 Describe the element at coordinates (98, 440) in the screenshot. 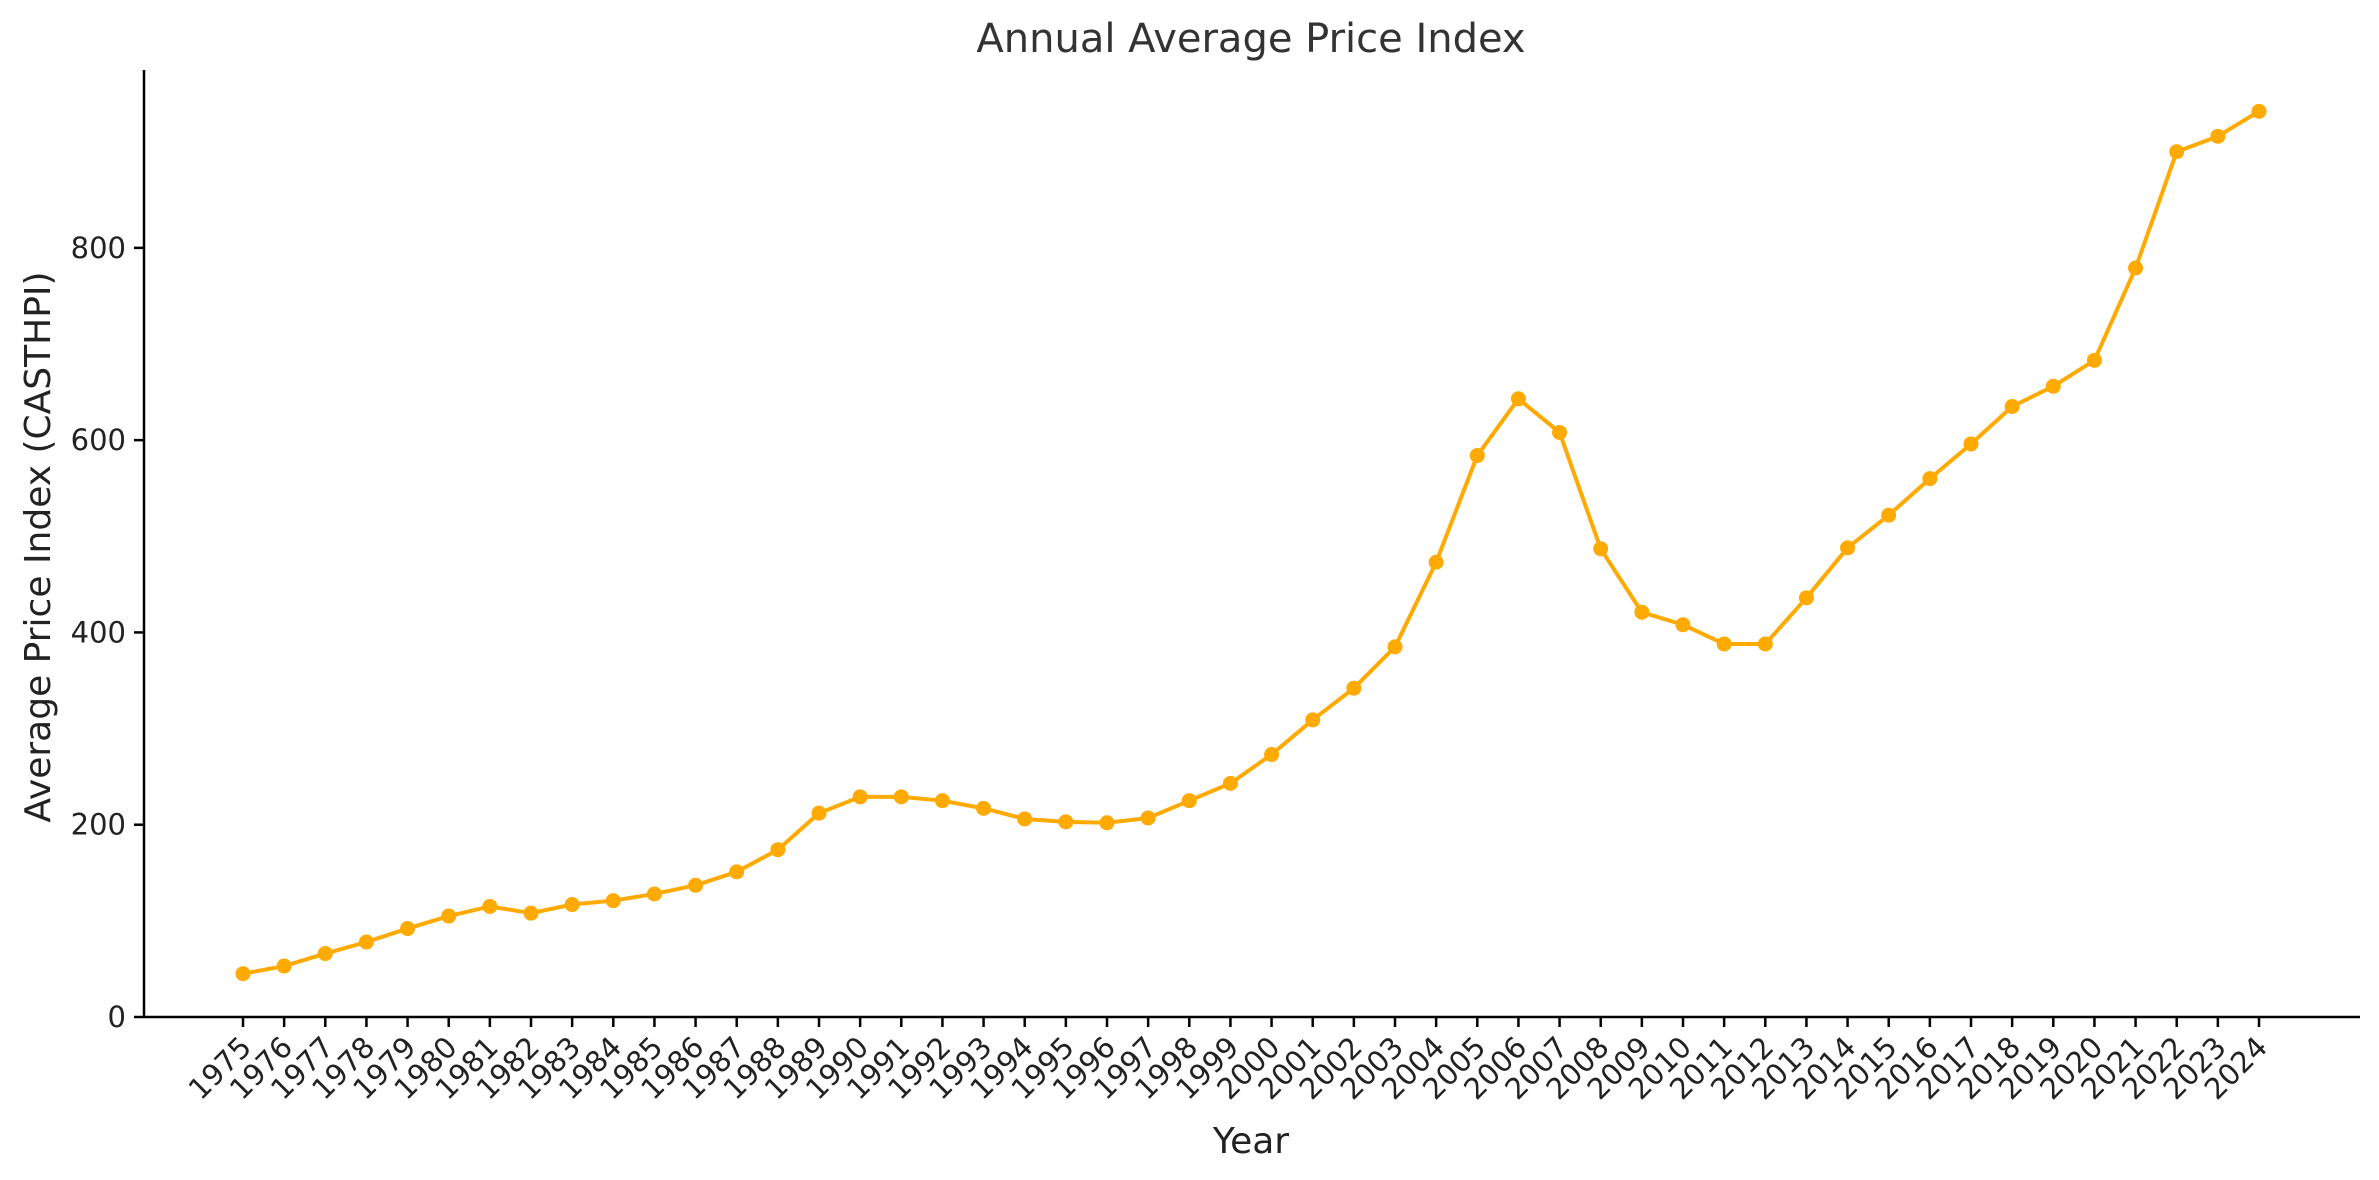

I see `y-tick-label: 600` at that location.